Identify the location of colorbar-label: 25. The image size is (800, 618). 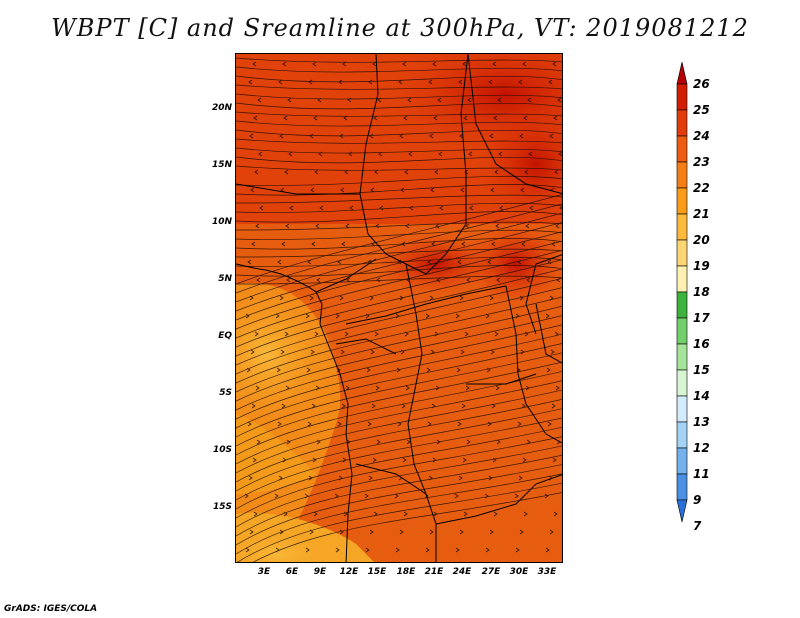
(701, 110).